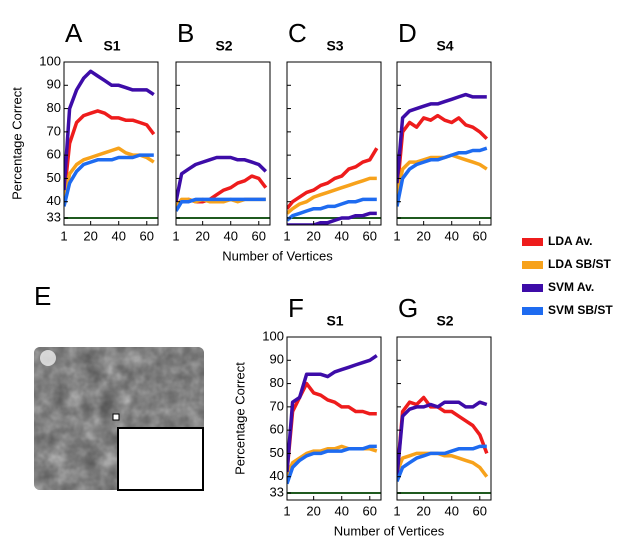 The width and height of the screenshot is (619, 542). What do you see at coordinates (334, 46) in the screenshot?
I see `panel-title: S3` at bounding box center [334, 46].